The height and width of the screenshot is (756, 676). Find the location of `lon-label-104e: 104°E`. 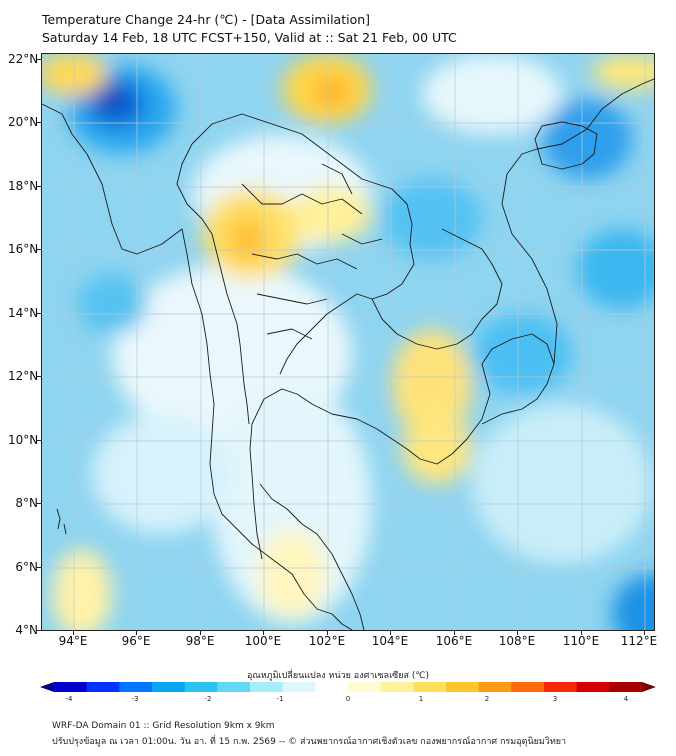

lon-label-104e: 104°E is located at coordinates (390, 641).